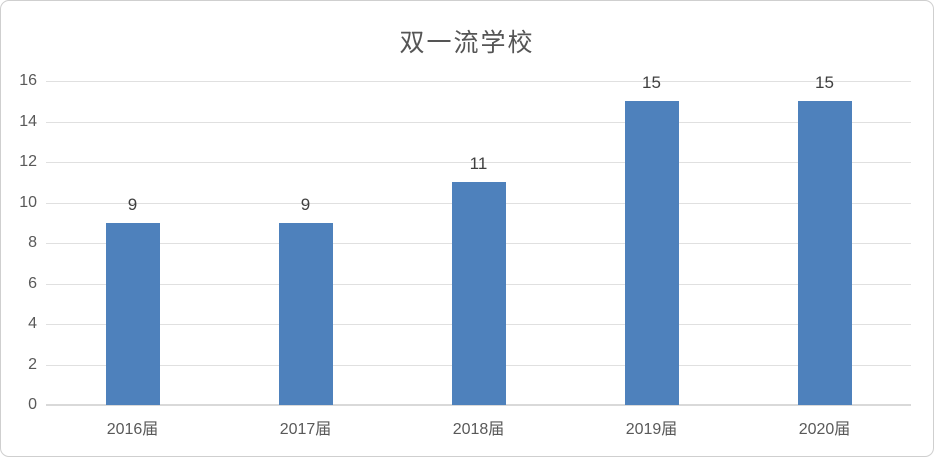 The image size is (934, 457). What do you see at coordinates (478, 293) in the screenshot?
I see `bar-2018届` at bounding box center [478, 293].